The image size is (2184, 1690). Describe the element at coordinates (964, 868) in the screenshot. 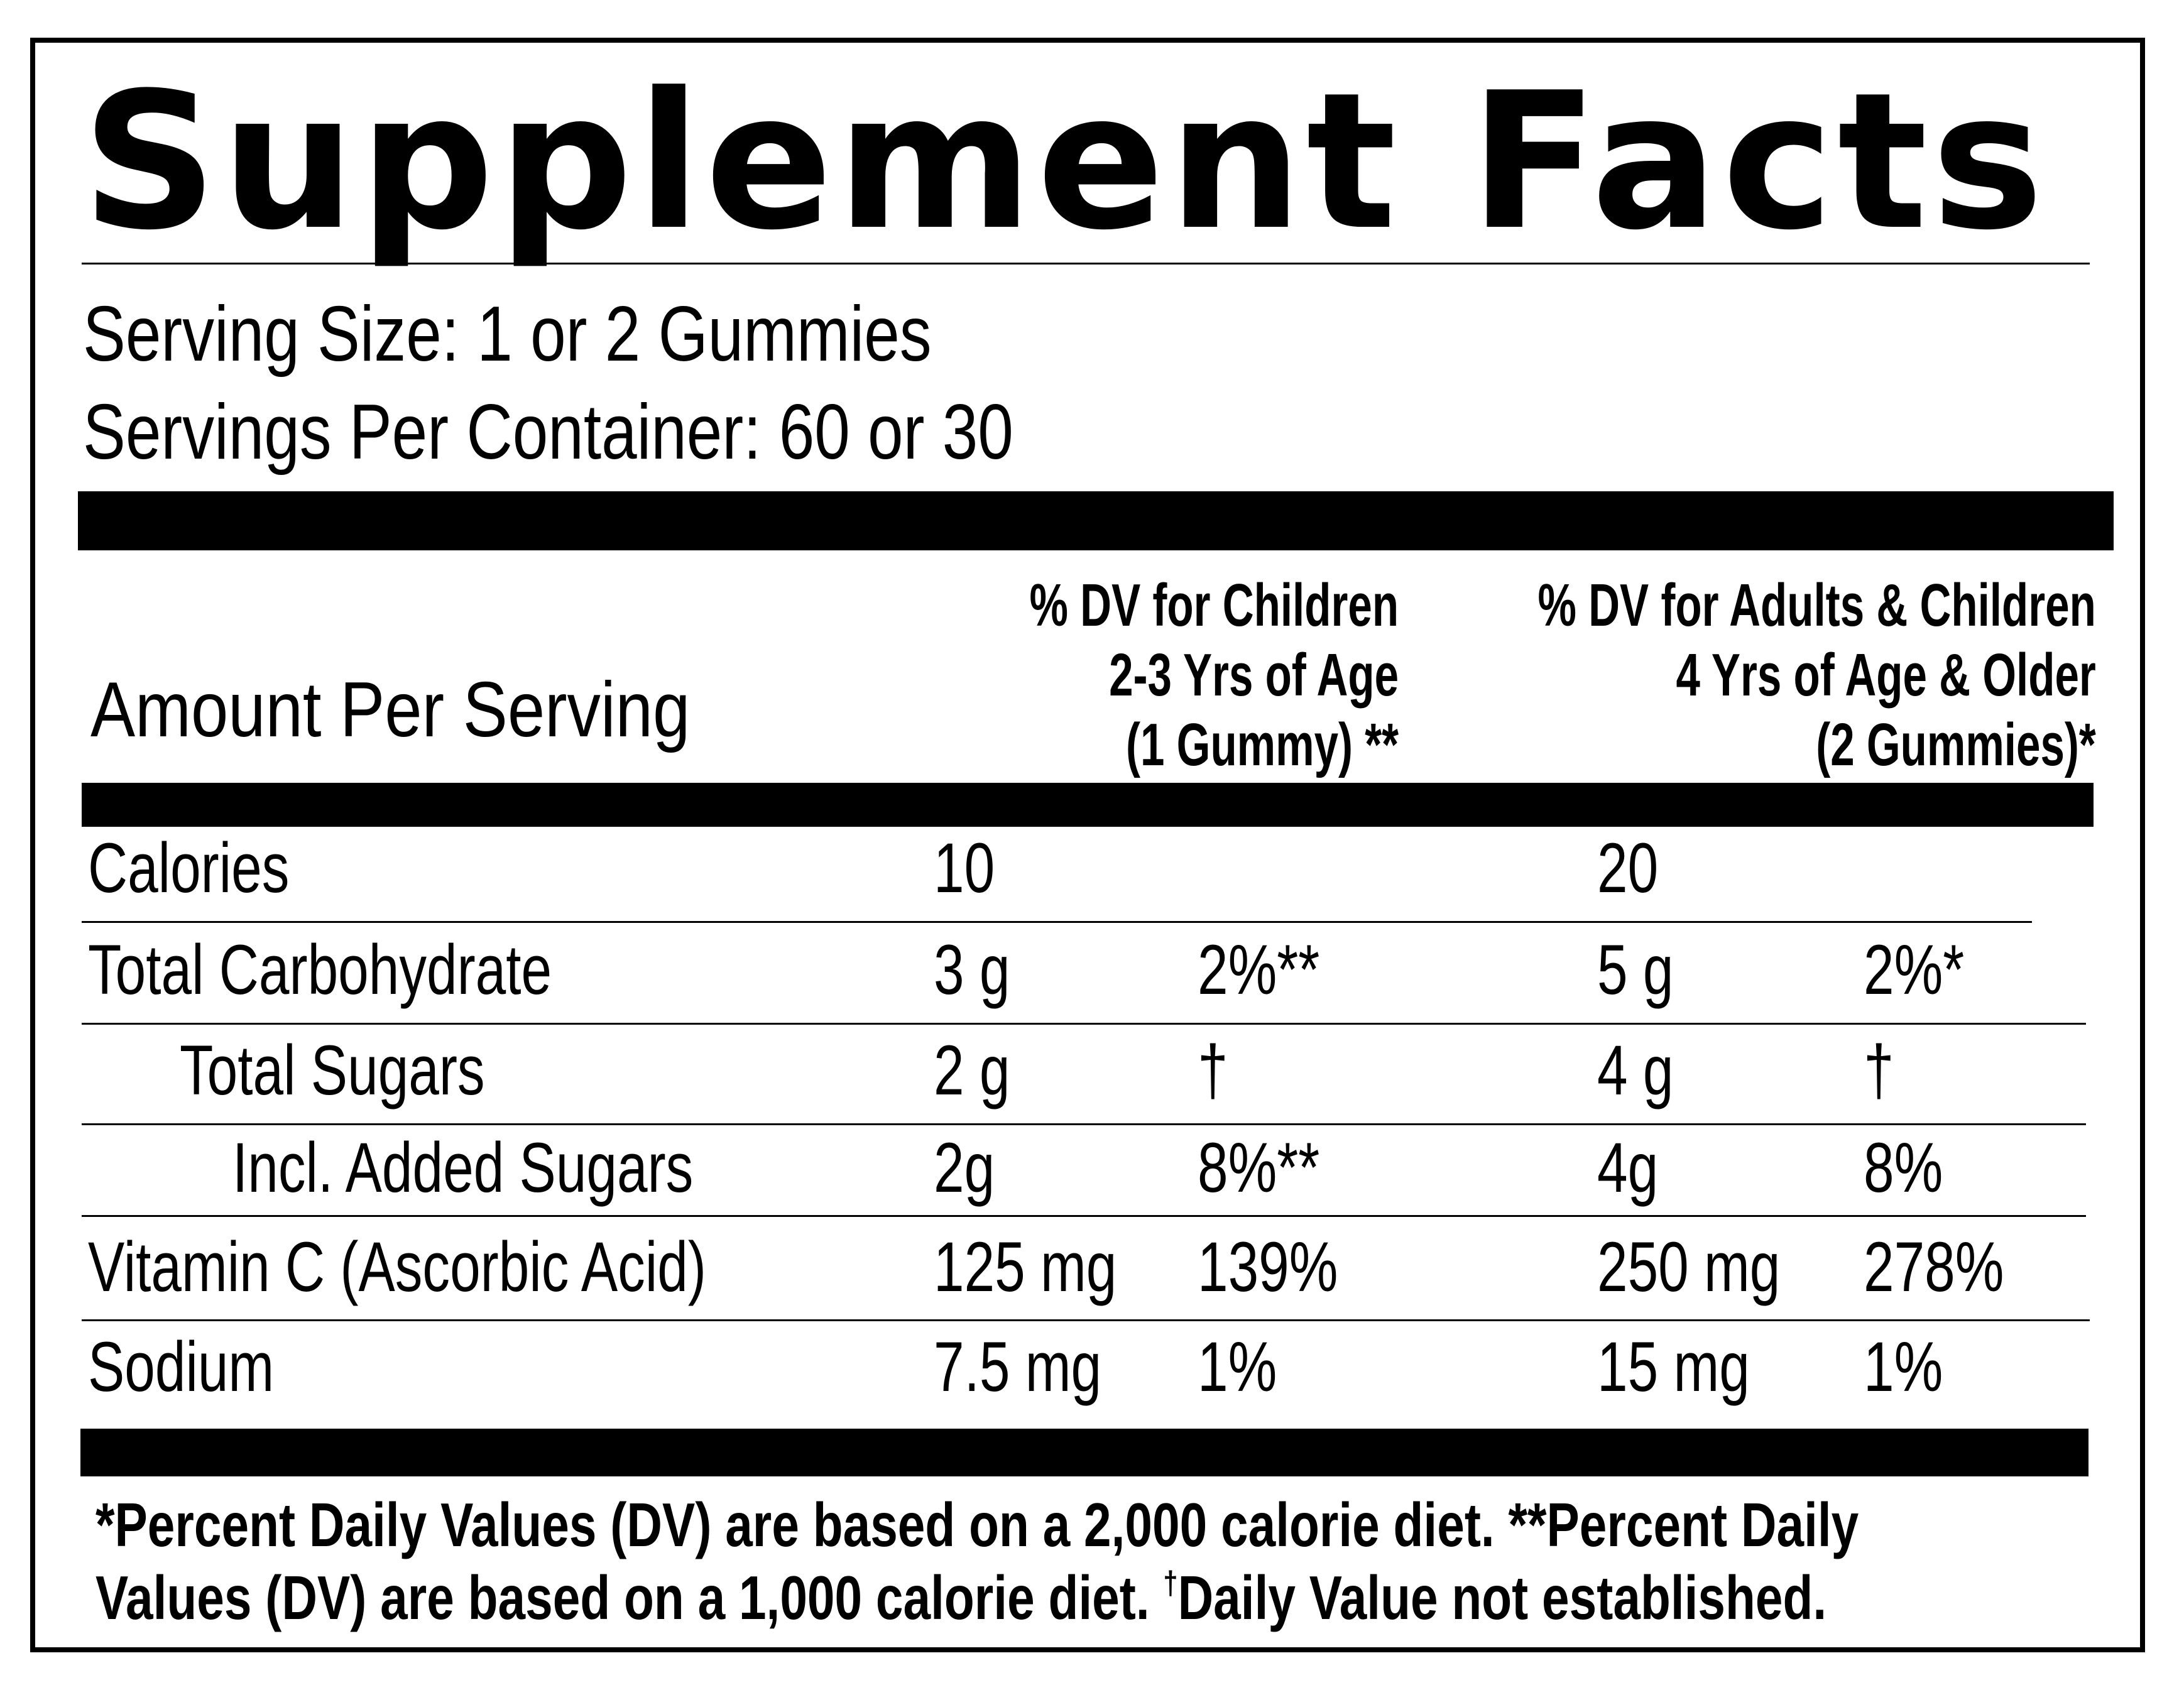

I see `row-calories-child-amount: 10` at that location.